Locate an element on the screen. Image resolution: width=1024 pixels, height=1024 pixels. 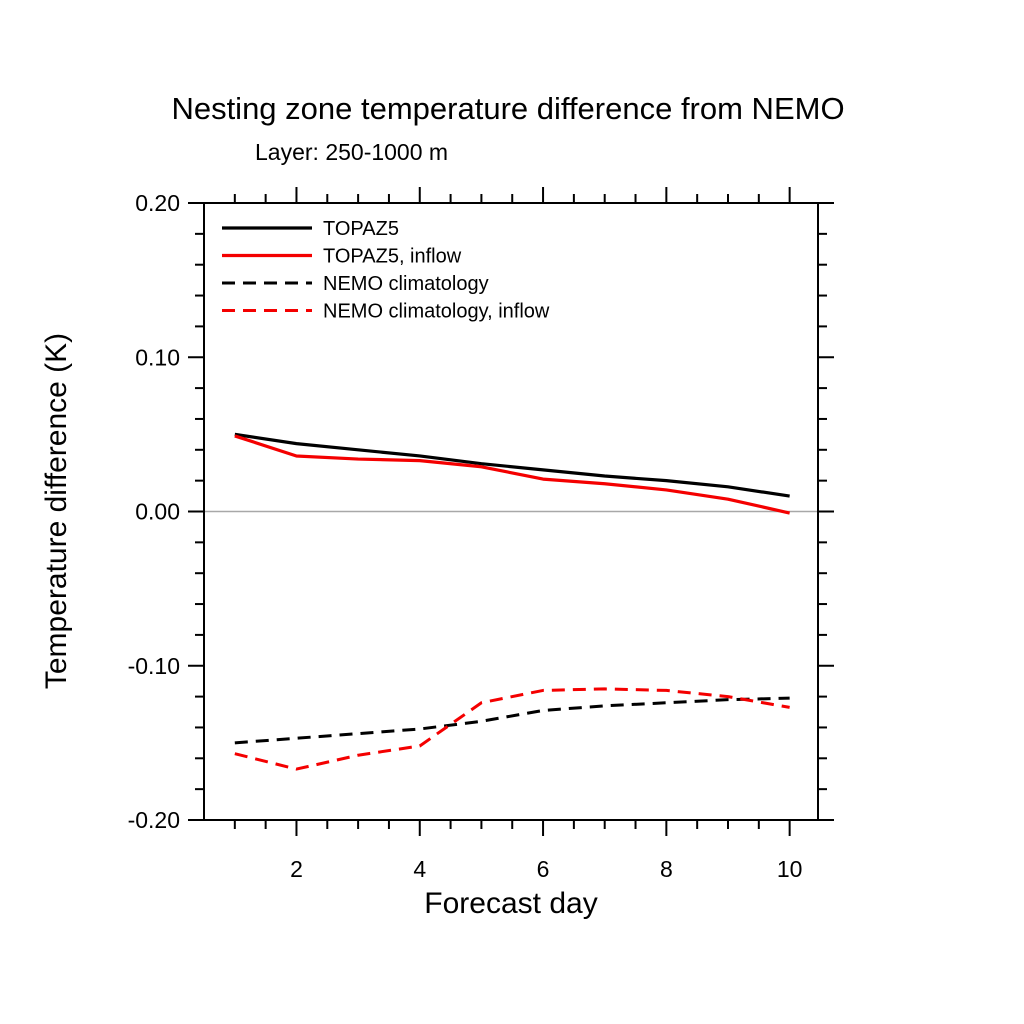
legend-label: NEMO climatology, inflow is located at coordinates (436, 312).